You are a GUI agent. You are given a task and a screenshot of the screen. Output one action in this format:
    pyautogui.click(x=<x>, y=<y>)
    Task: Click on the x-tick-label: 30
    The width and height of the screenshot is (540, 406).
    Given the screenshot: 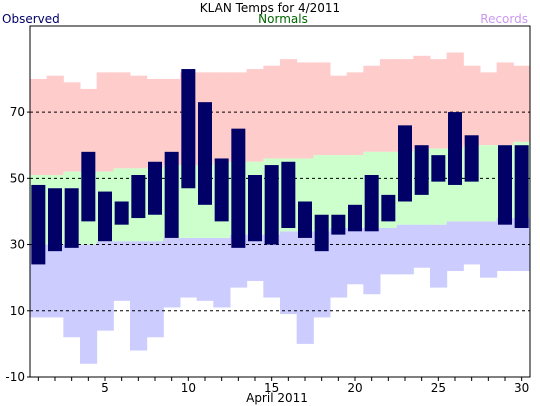 What is the action you would take?
    pyautogui.click(x=521, y=388)
    